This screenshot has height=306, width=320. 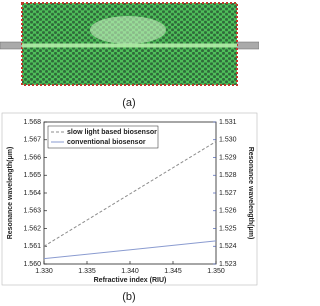 What do you see at coordinates (228, 157) in the screenshot?
I see `y2-tick-label: 1.529` at bounding box center [228, 157].